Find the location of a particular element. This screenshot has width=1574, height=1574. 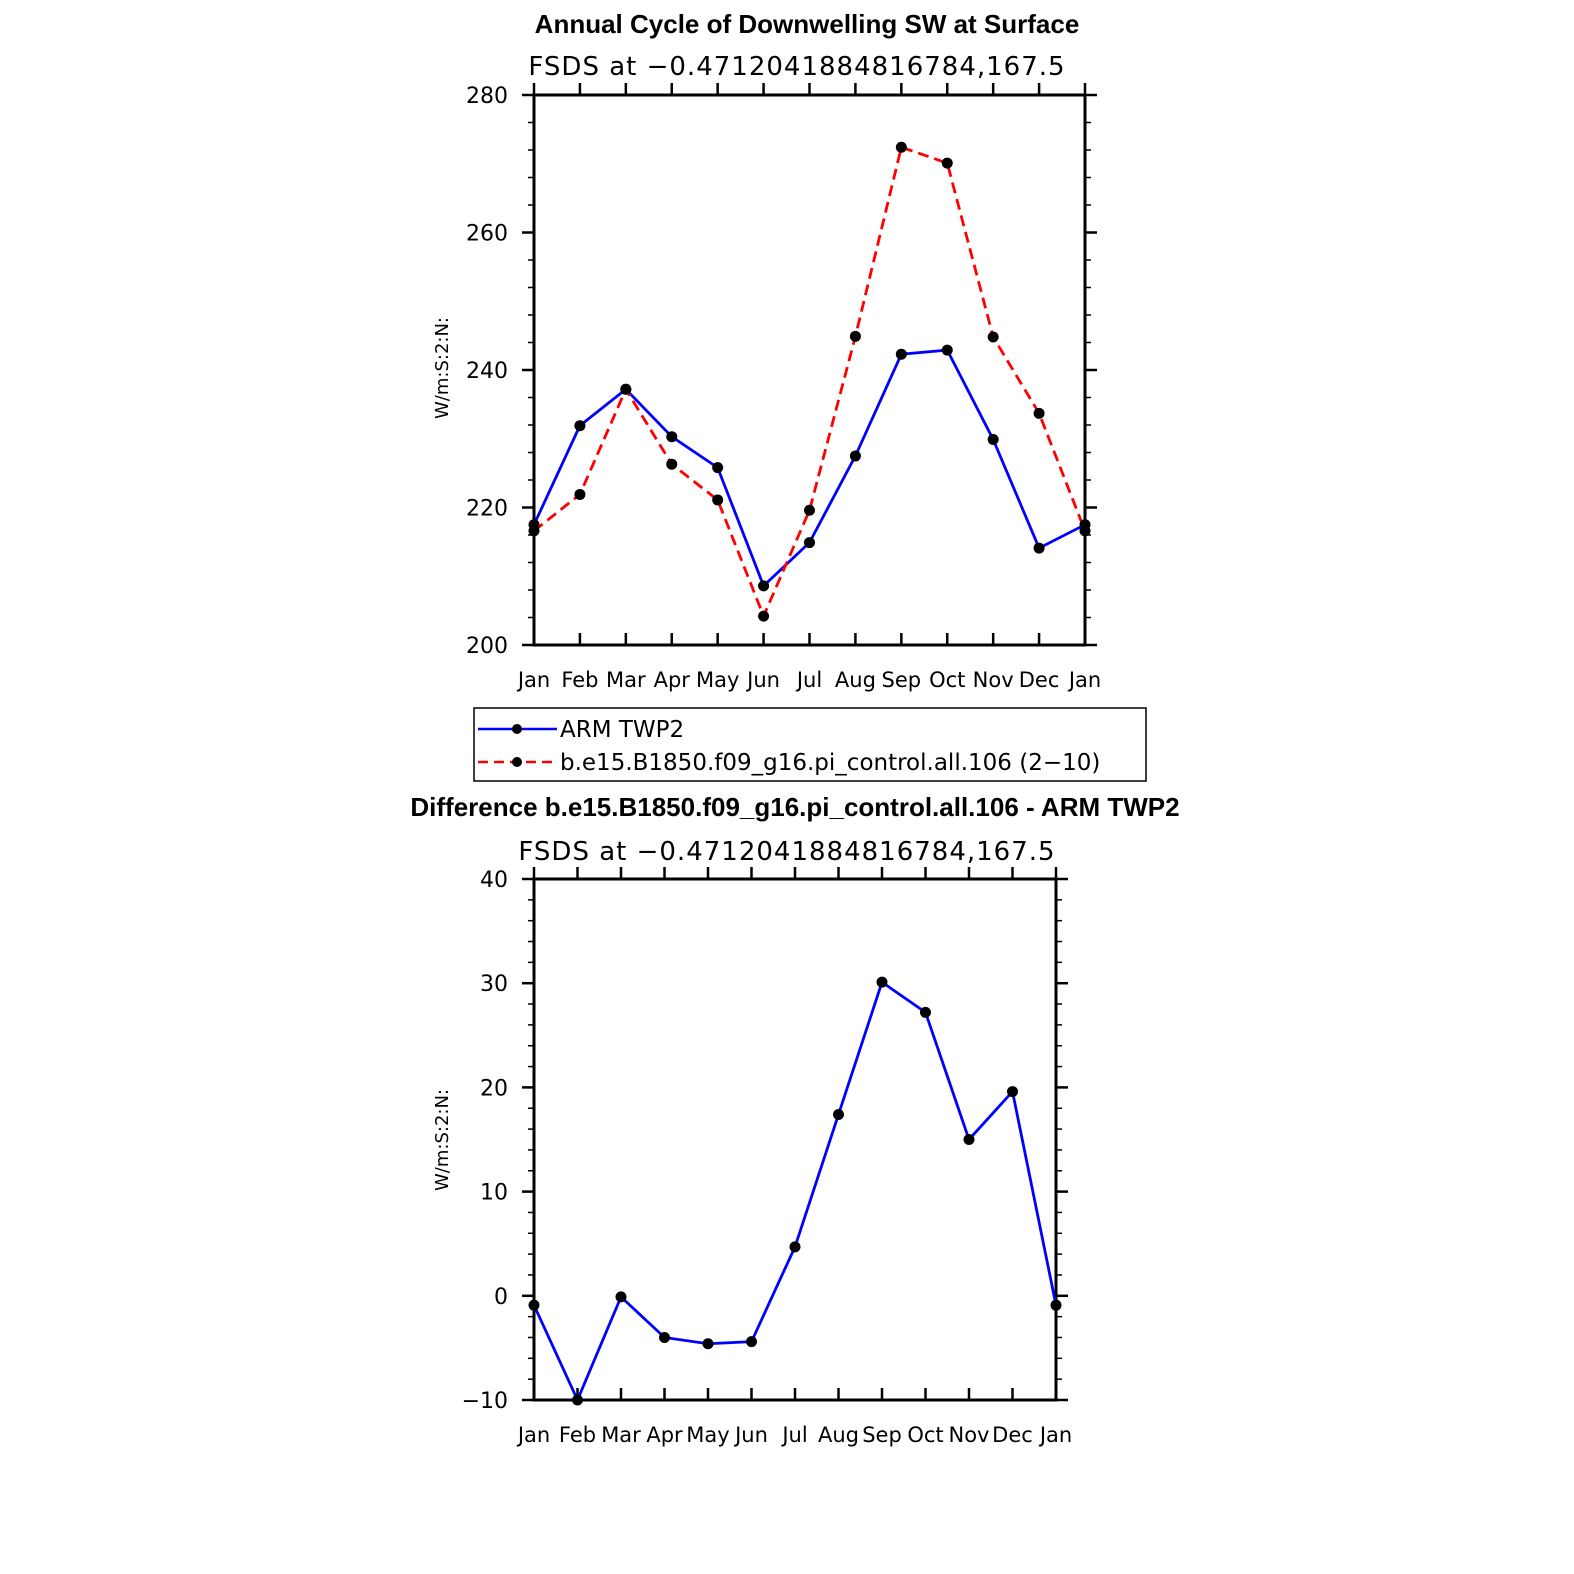

y-tick-label: 240 is located at coordinates (487, 371).